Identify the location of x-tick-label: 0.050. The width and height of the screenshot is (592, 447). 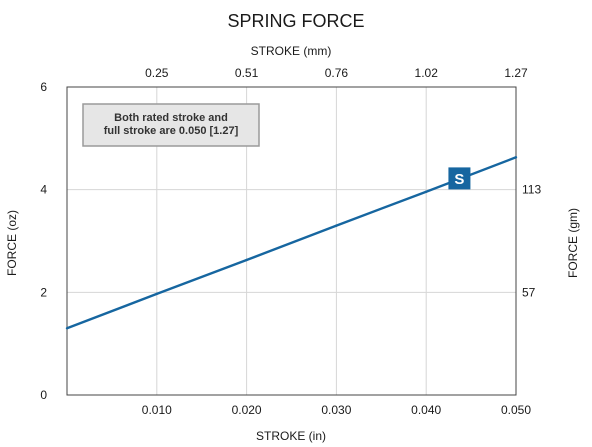
(516, 410).